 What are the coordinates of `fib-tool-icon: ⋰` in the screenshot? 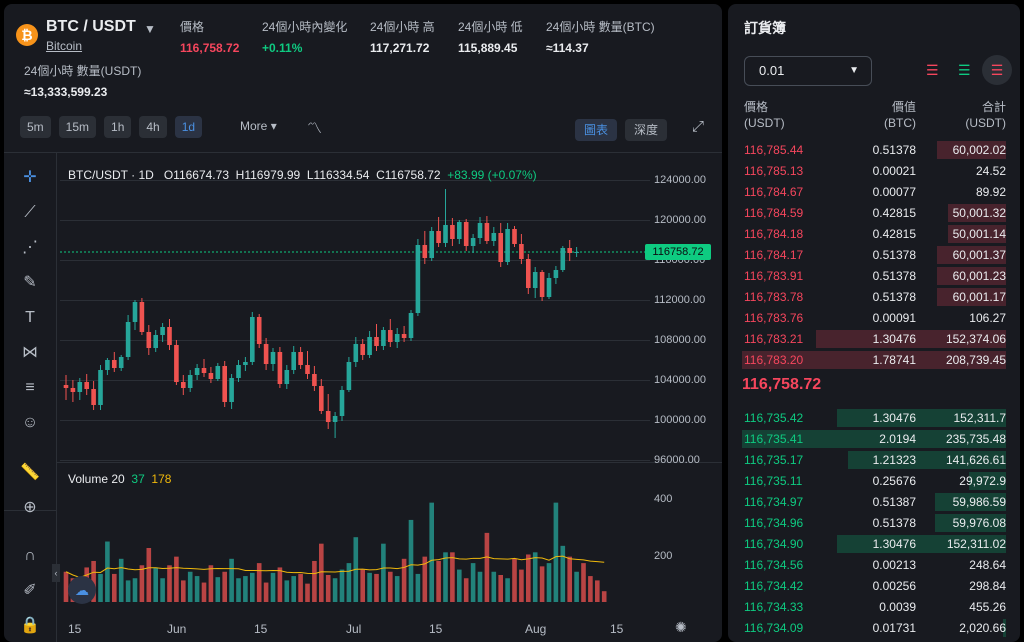 It's located at (30, 247).